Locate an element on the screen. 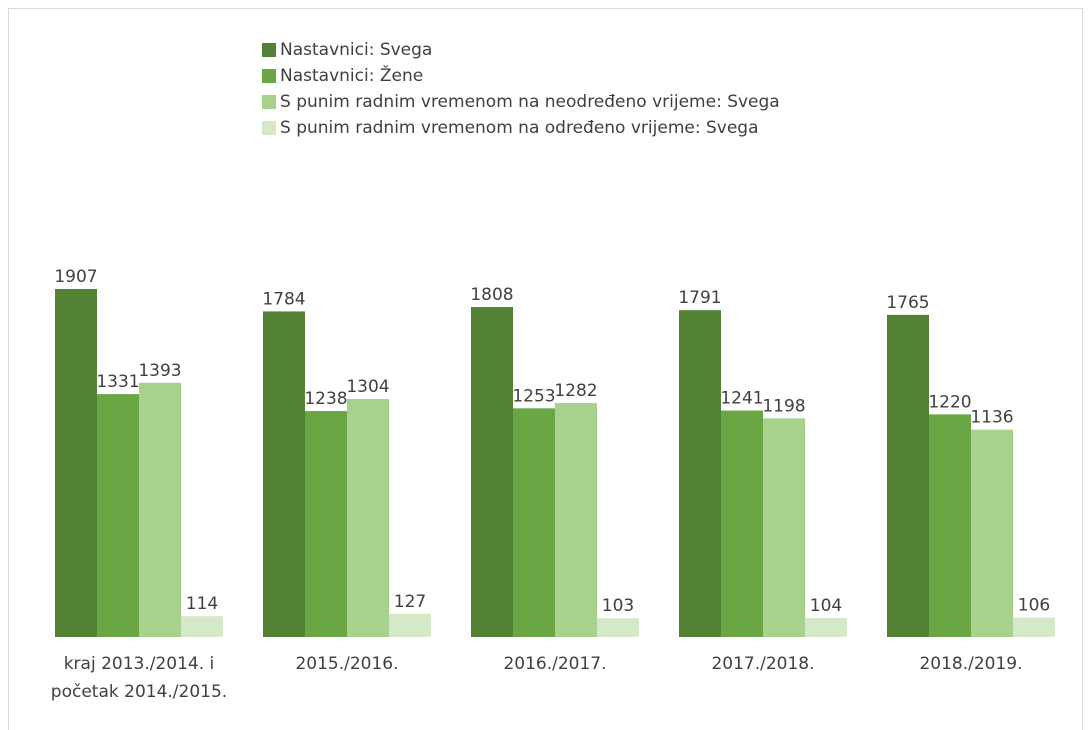 The image size is (1092, 730). data-label: 104 is located at coordinates (826, 606).